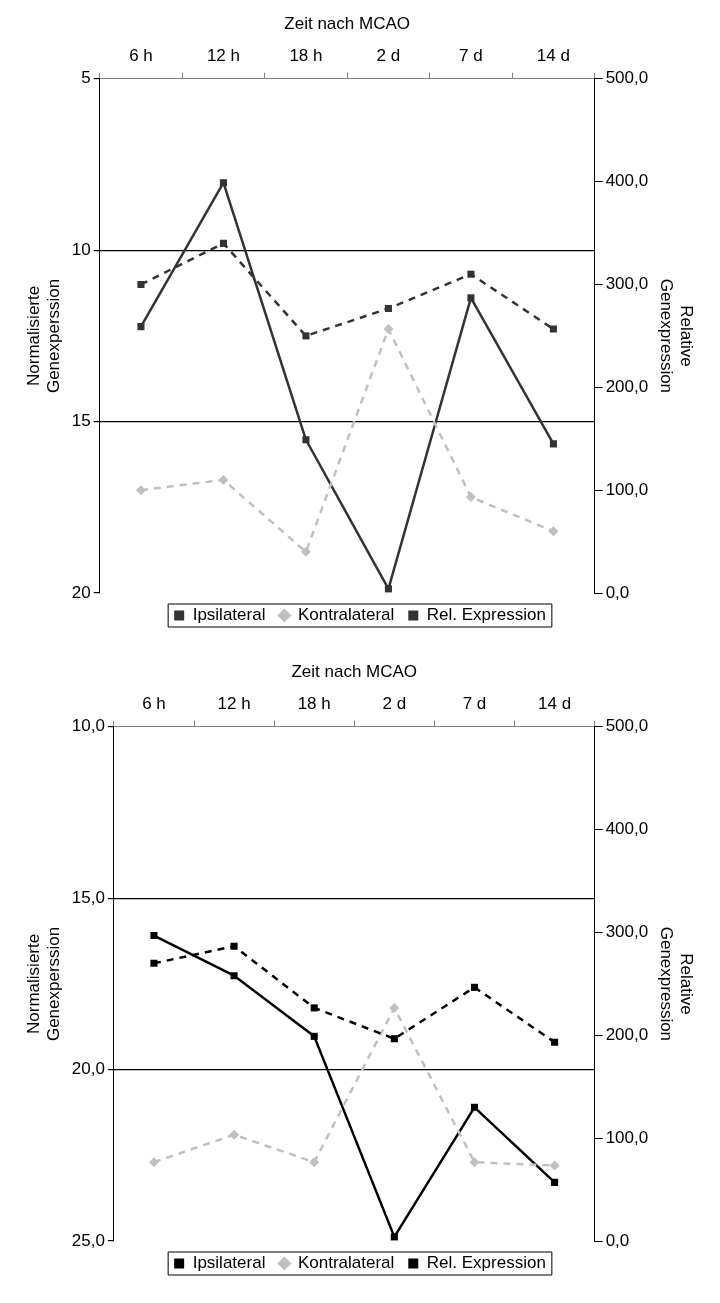 This screenshot has height=1303, width=720. What do you see at coordinates (86, 78) in the screenshot?
I see `y-tick-label: 5` at bounding box center [86, 78].